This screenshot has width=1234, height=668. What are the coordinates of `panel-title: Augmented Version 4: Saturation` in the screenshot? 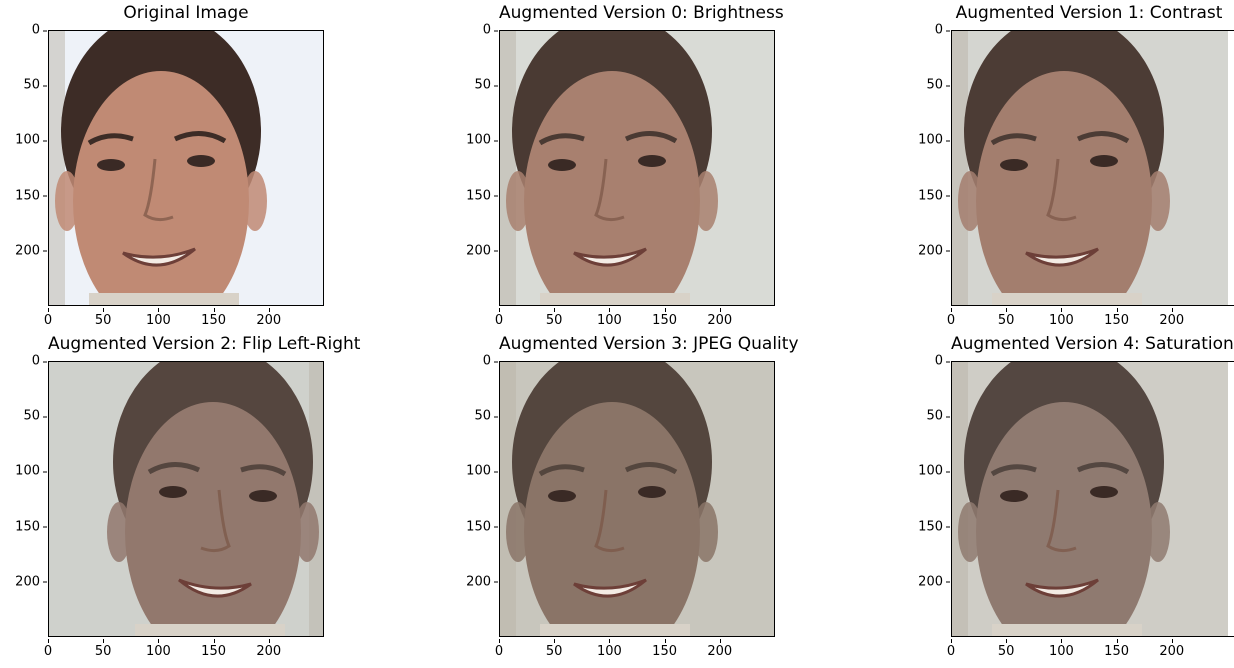 It's located at (1092, 344).